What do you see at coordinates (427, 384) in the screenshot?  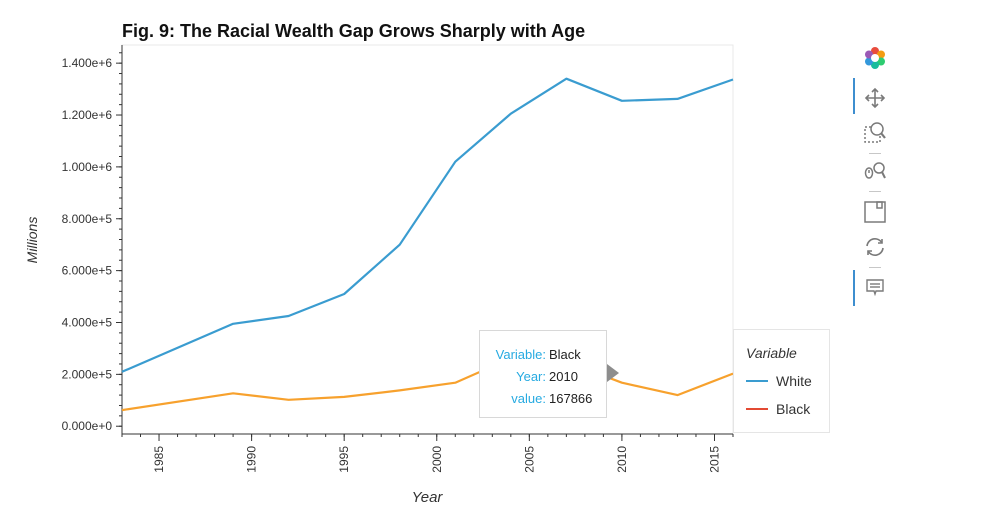 I see `series-line-black` at bounding box center [427, 384].